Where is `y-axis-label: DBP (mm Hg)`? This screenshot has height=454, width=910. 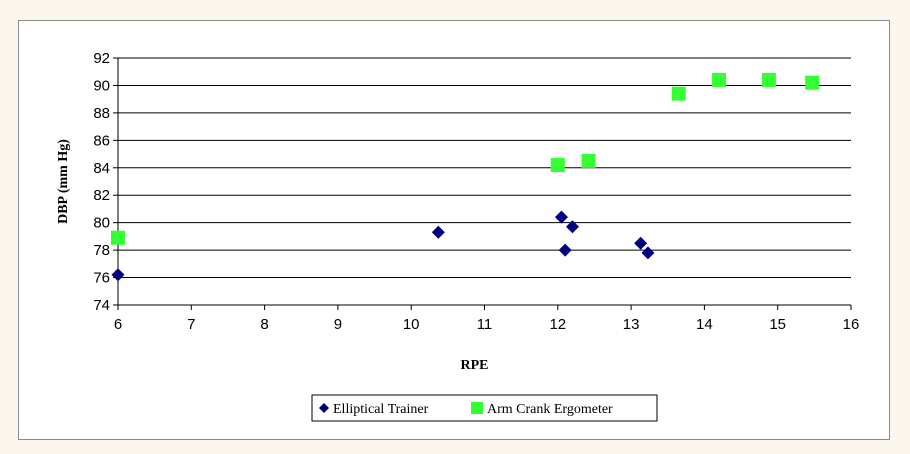
y-axis-label: DBP (mm Hg) is located at coordinates (63, 181).